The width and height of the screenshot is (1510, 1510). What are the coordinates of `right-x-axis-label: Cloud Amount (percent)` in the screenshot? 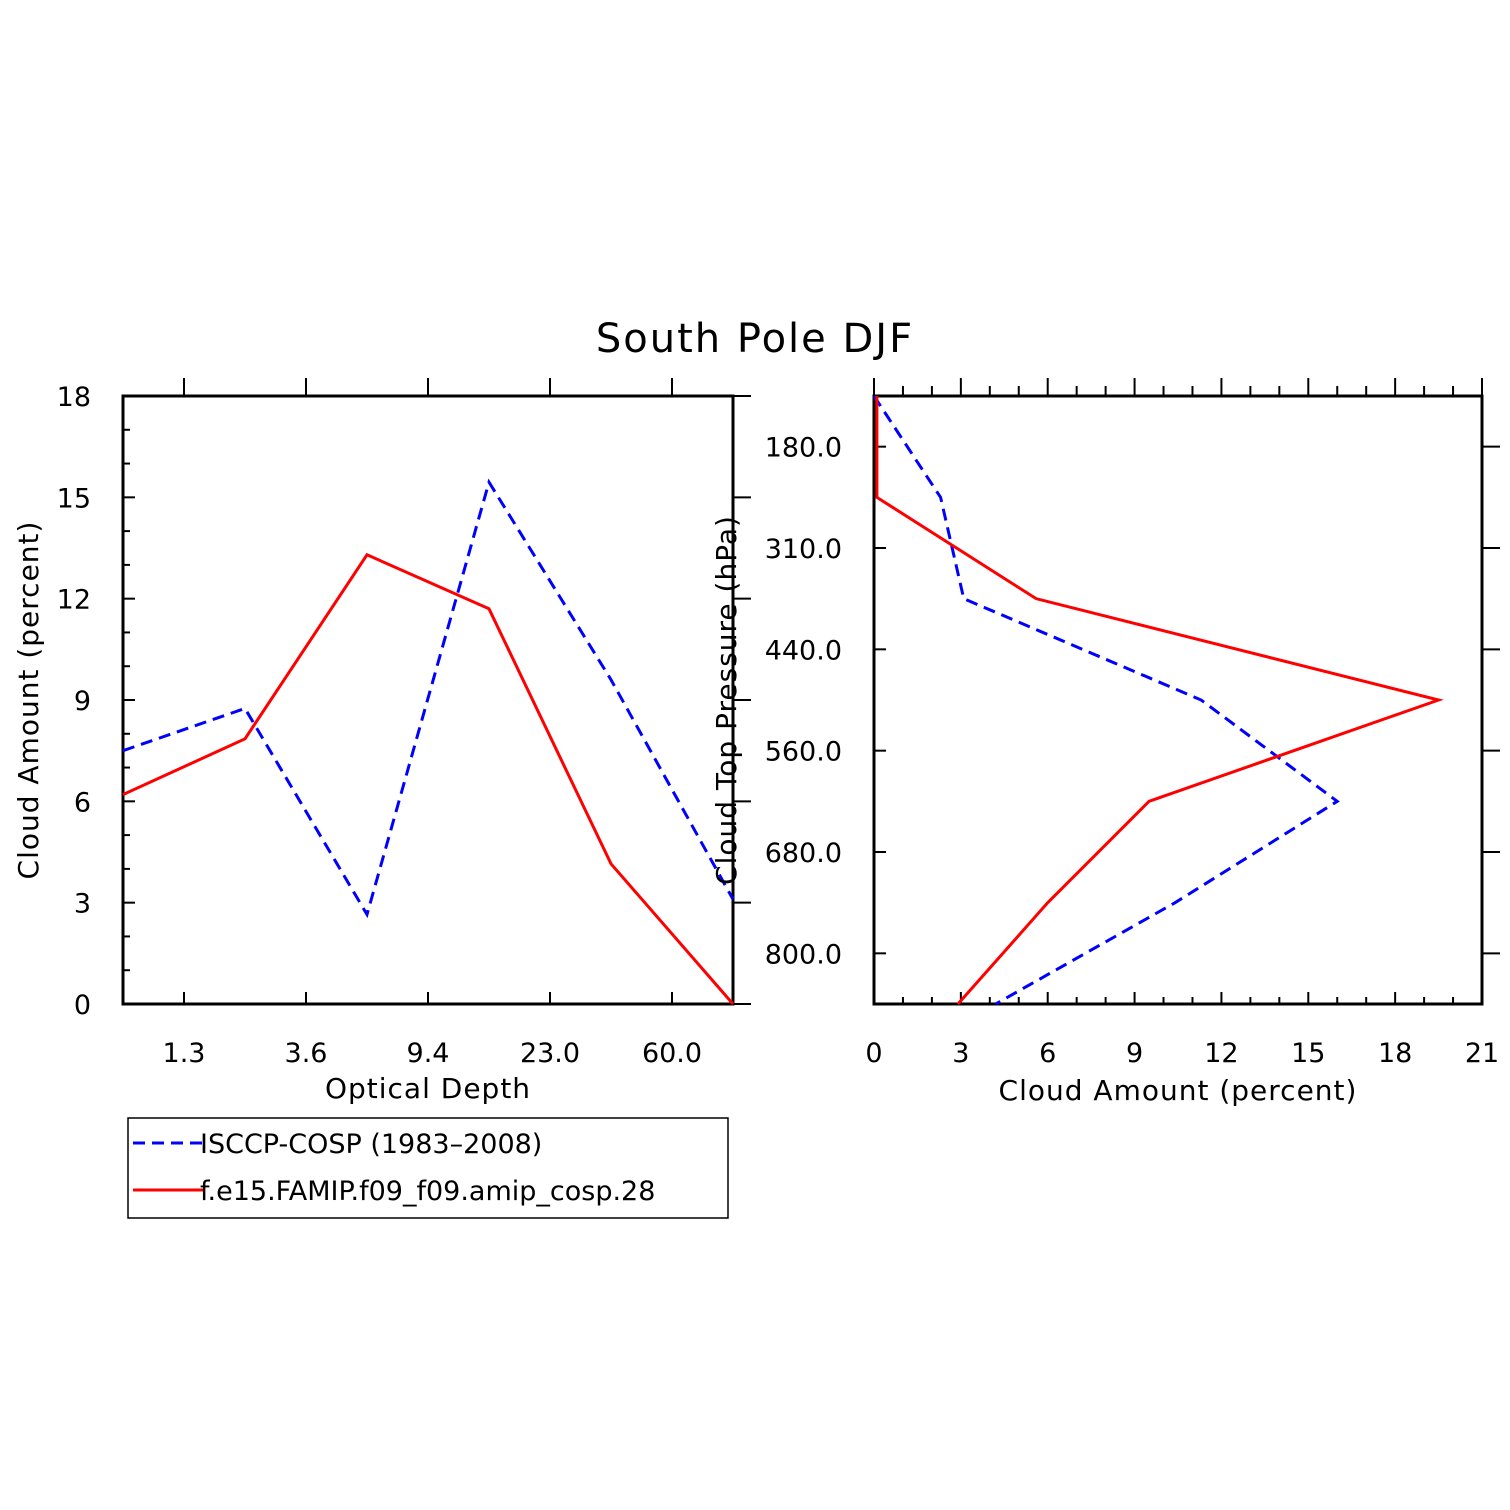 It's located at (1178, 1090).